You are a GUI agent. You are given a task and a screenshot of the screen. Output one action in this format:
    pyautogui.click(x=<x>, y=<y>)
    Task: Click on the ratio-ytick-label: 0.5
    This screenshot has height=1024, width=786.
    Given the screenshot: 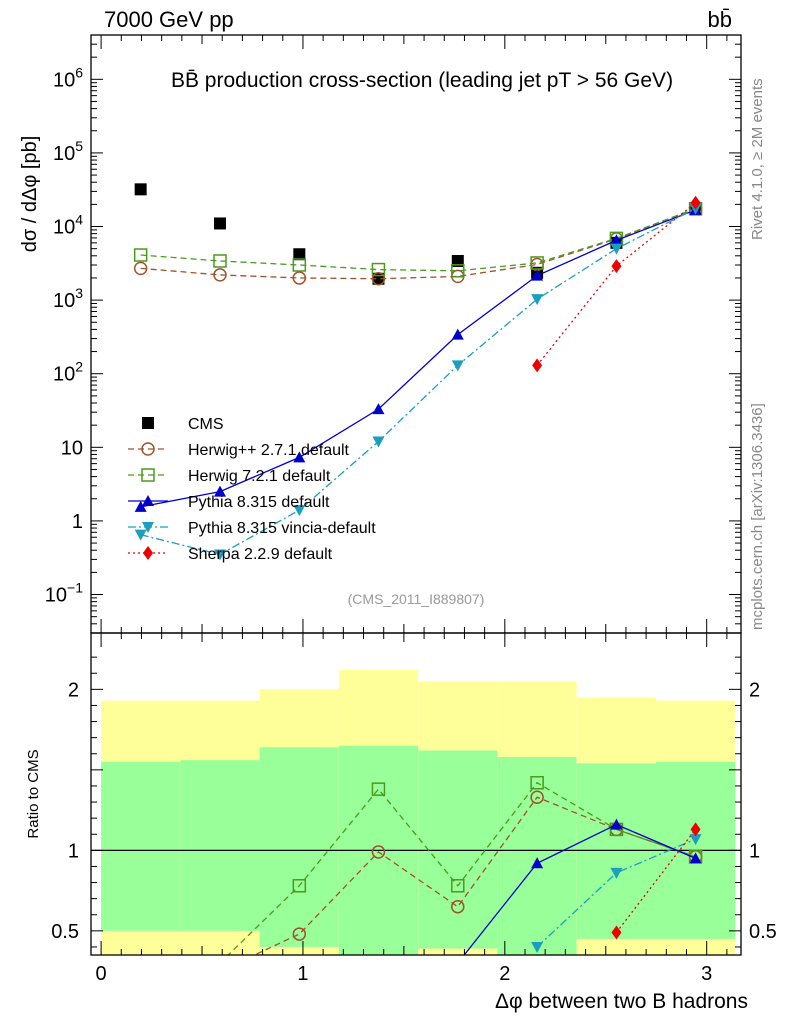 What is the action you would take?
    pyautogui.click(x=65, y=932)
    